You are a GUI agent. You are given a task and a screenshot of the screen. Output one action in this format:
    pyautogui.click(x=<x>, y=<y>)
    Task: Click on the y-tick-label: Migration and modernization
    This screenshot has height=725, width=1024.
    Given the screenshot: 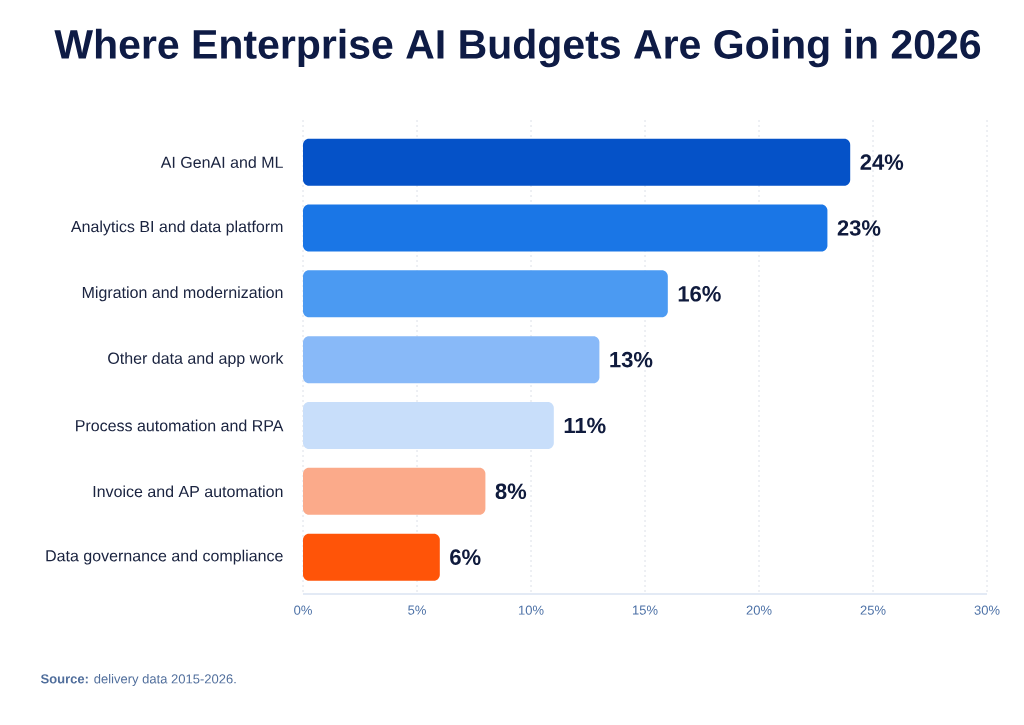 What is the action you would take?
    pyautogui.click(x=182, y=294)
    